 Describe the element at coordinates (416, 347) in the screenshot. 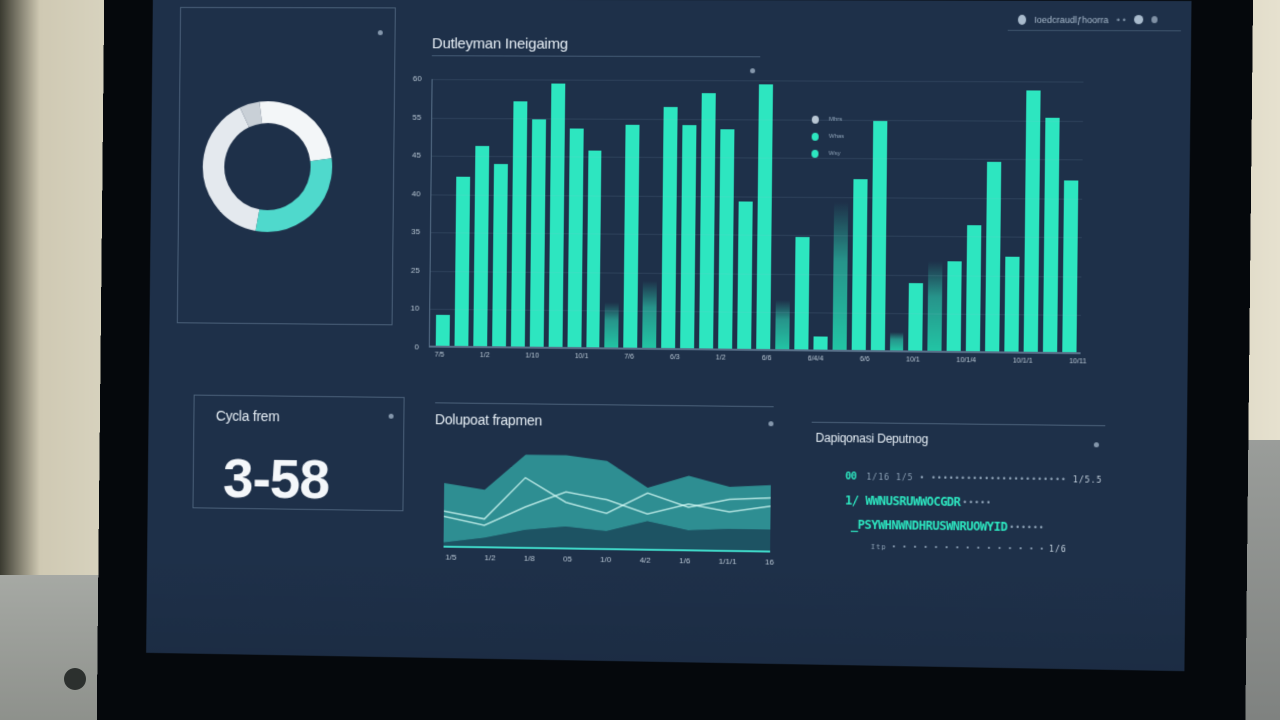

I see `y-tick-label: 0` at that location.